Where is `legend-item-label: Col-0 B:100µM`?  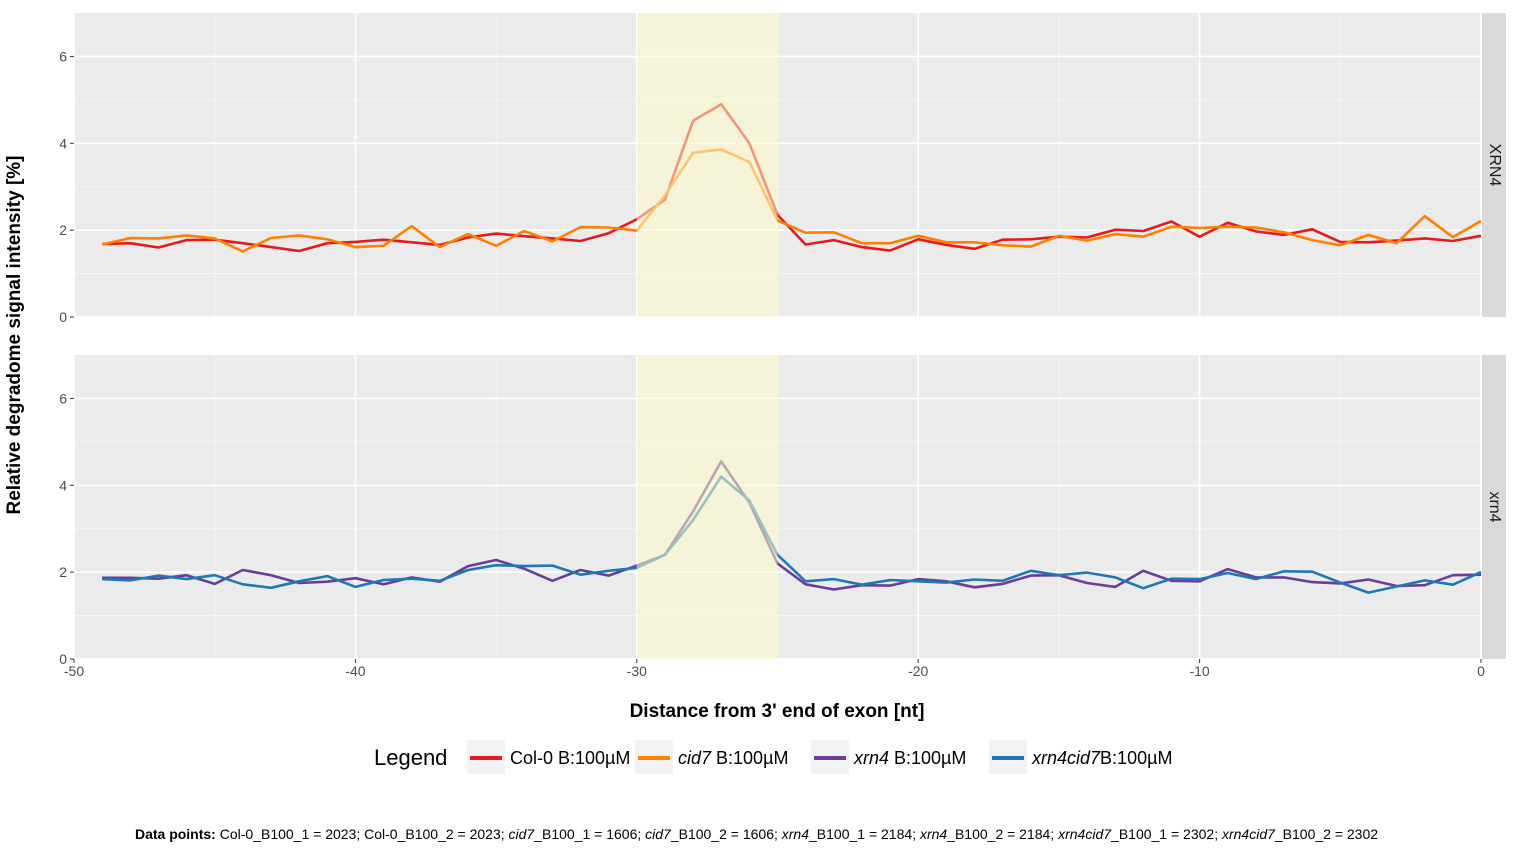 legend-item-label: Col-0 B:100µM is located at coordinates (570, 758).